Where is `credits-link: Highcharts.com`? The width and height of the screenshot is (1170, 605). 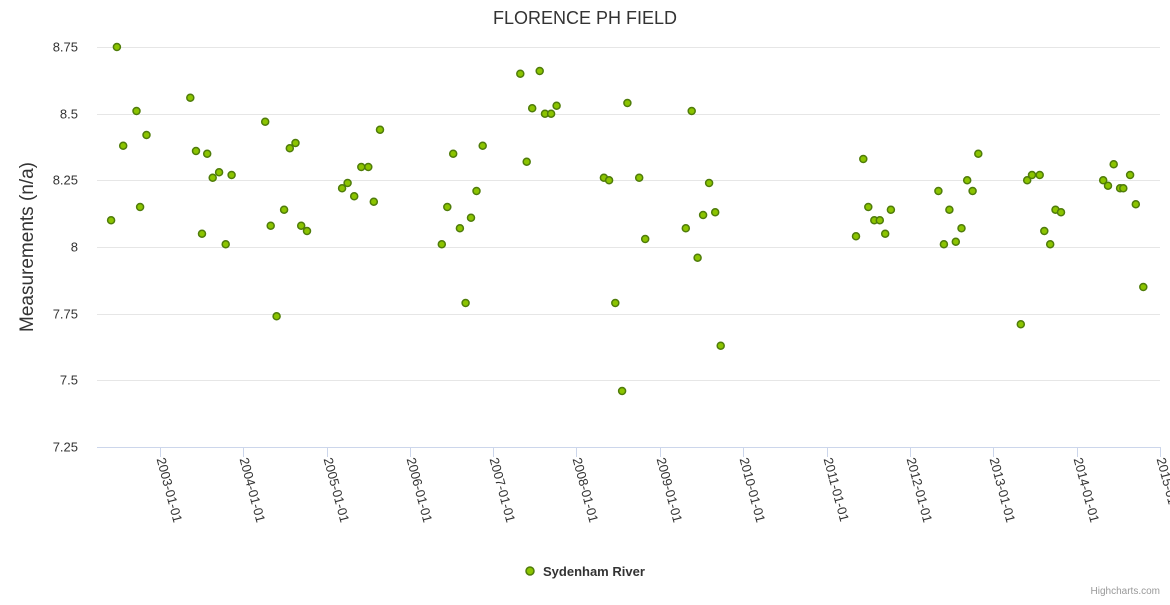 credits-link: Highcharts.com is located at coordinates (1125, 591).